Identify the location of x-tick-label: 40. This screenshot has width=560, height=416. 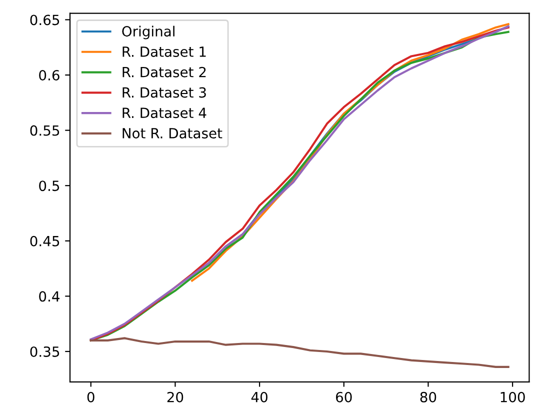
(259, 397).